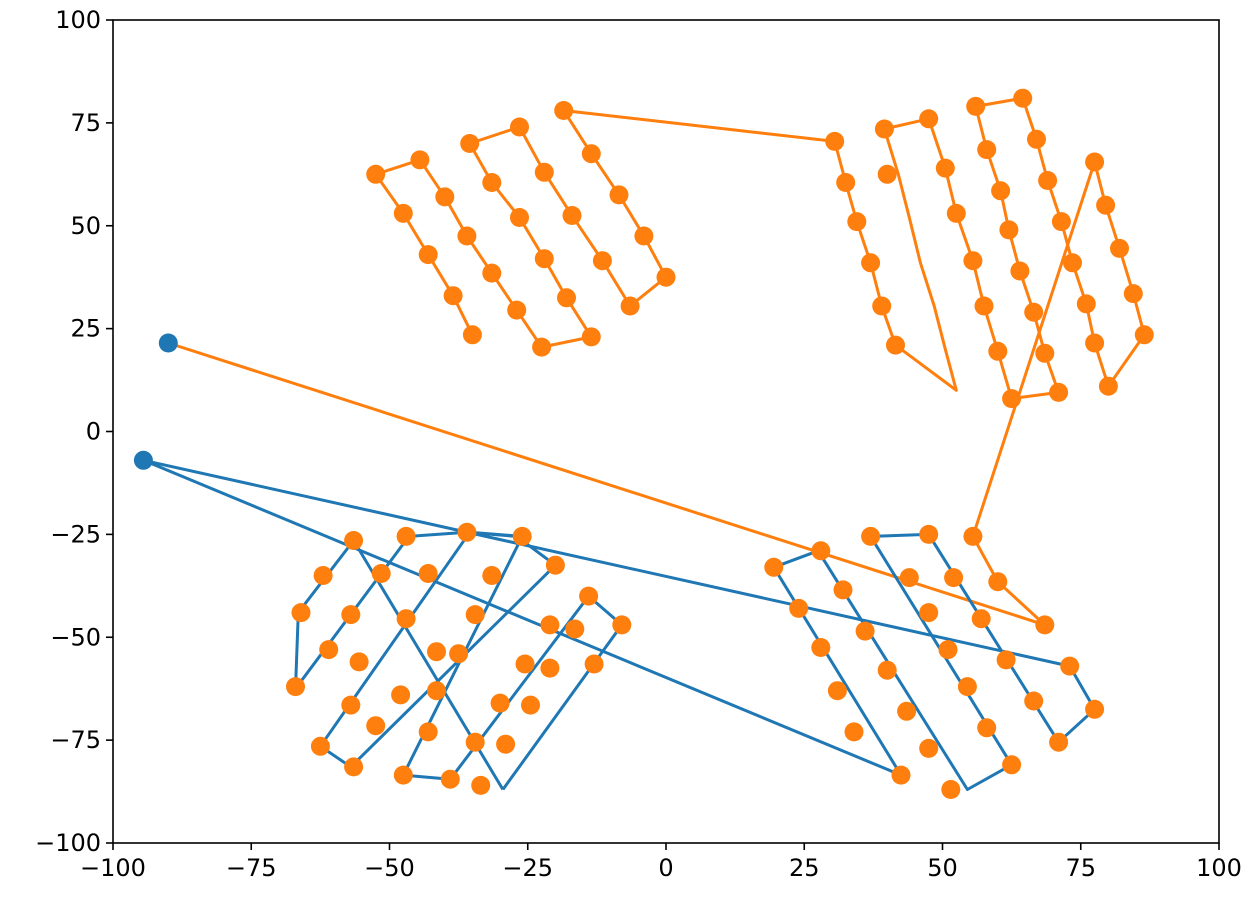 This screenshot has width=1253, height=902. Describe the element at coordinates (75, 637) in the screenshot. I see `y-tick-label: −50` at that location.